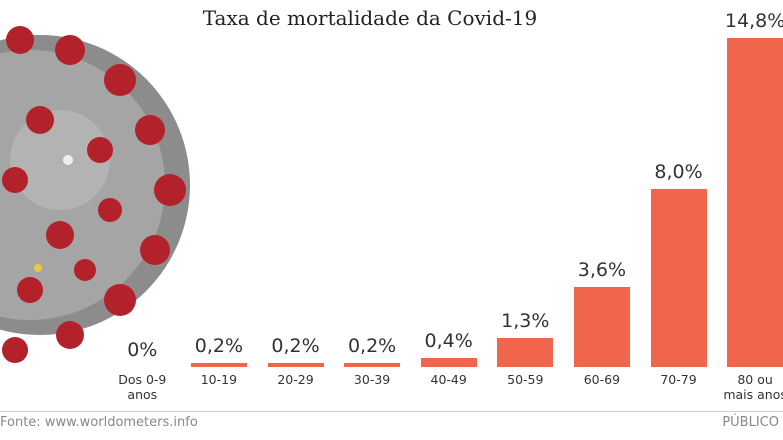 Image resolution: width=783 pixels, height=440 pixels. What do you see at coordinates (448, 379) in the screenshot?
I see `x-tick-label: 40-49` at bounding box center [448, 379].